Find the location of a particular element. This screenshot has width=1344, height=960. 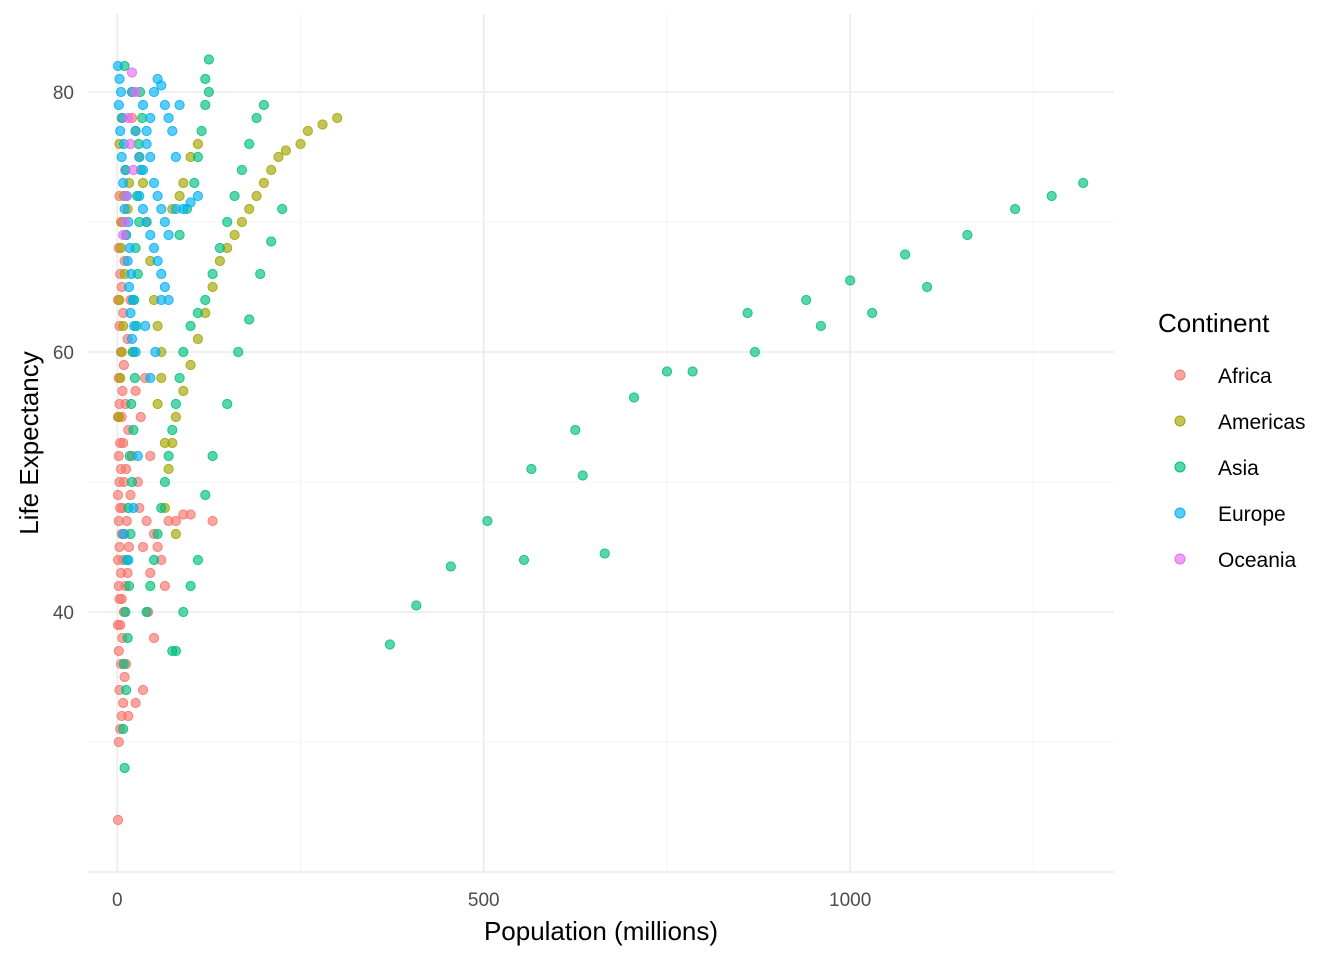

y-axis-title: Life Expectancy is located at coordinates (29, 443).